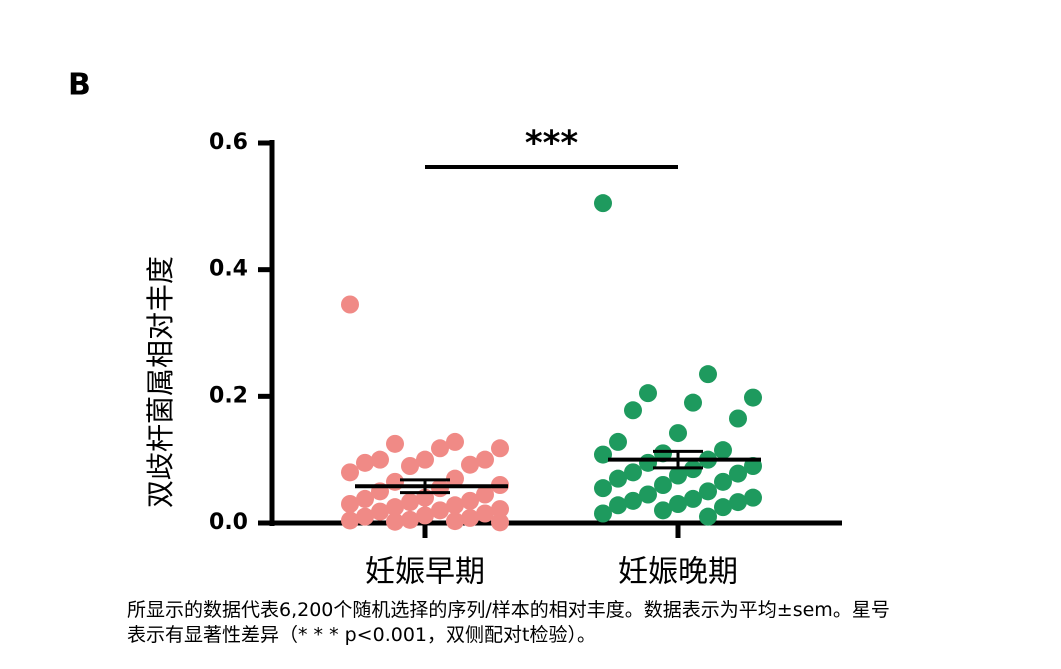  I want to click on y-tick-label: 0.6, so click(228, 142).